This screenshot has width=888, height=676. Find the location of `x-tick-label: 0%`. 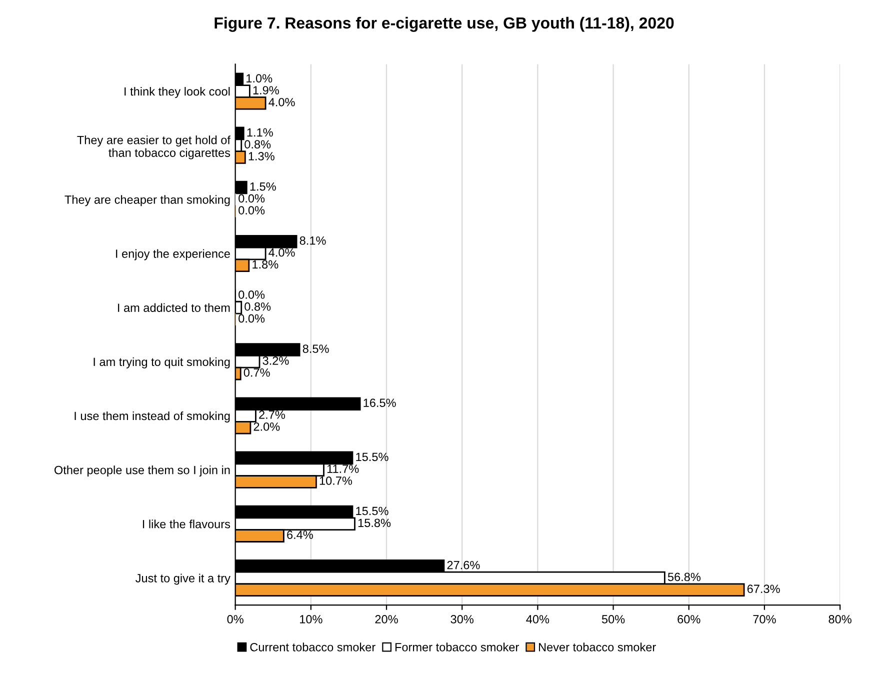

x-tick-label: 0% is located at coordinates (235, 619).